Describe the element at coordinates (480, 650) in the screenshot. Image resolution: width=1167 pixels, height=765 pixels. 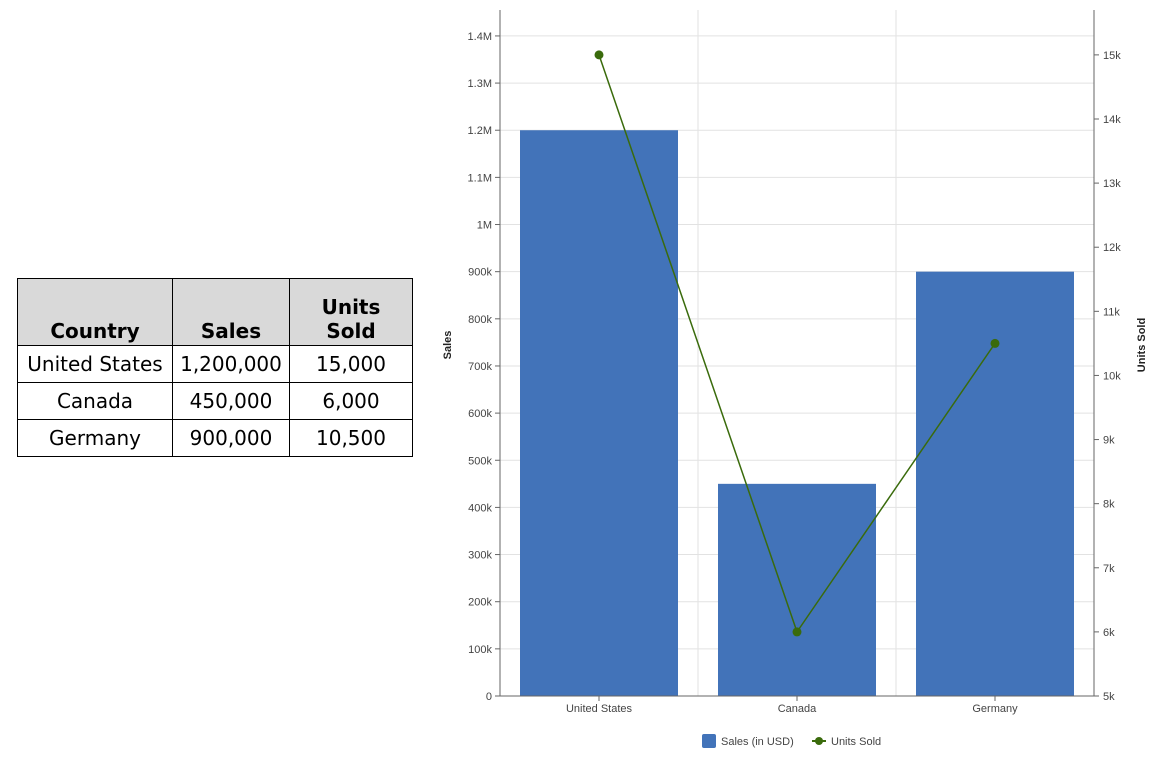
I see `y-tick-label: 100k` at that location.